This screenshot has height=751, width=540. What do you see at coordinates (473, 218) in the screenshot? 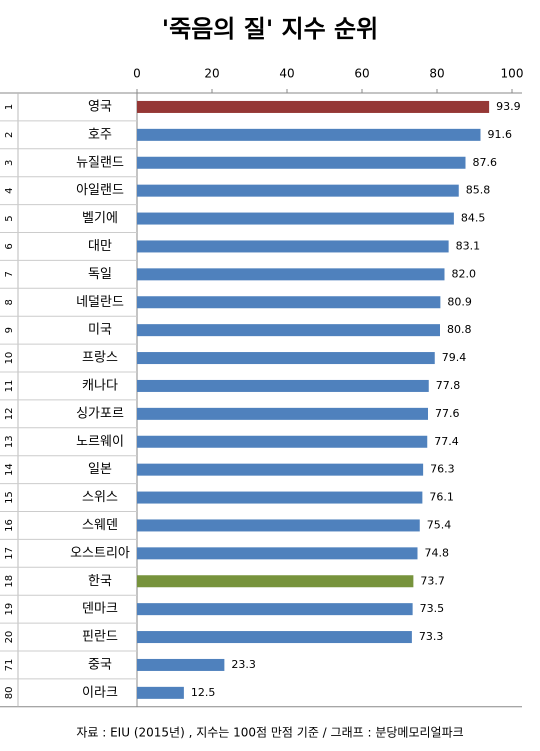
I see `value-label: 84.5` at bounding box center [473, 218].